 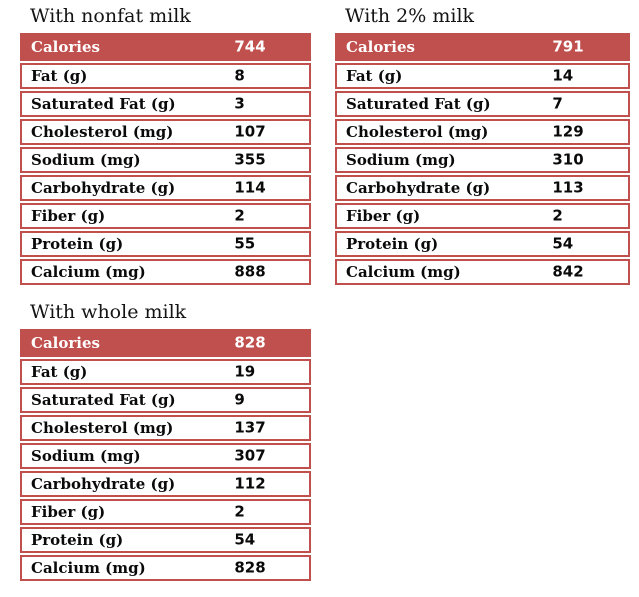 I want to click on row-value: 888, so click(x=250, y=271).